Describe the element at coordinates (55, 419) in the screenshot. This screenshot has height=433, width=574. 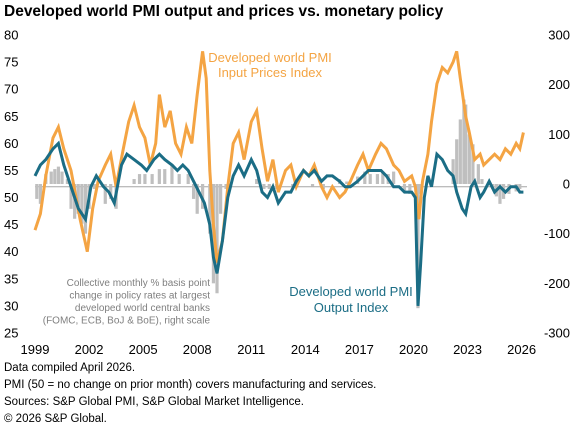
I see `footer-line-4: © 2026 S&P Global.` at that location.